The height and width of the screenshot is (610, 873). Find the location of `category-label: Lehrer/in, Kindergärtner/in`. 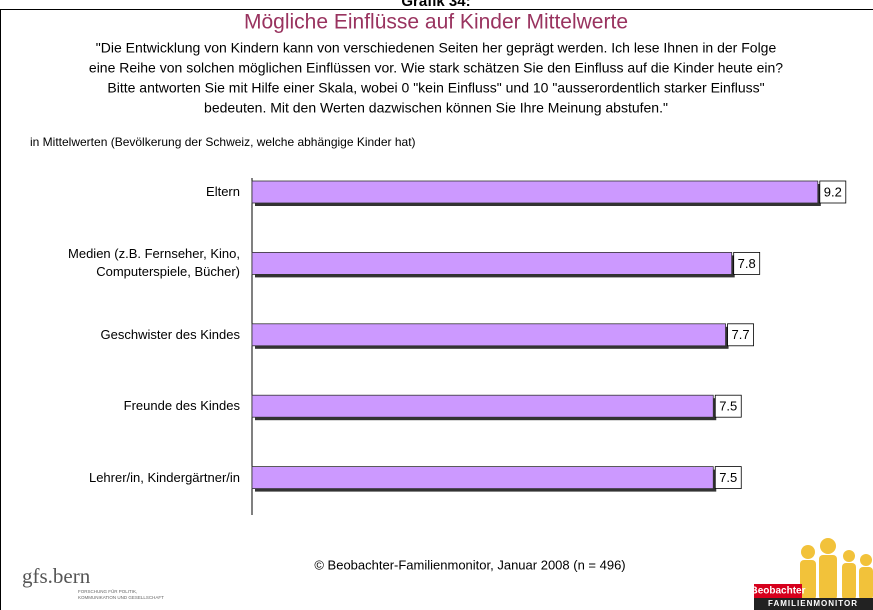

category-label: Lehrer/in, Kindergärtner/in is located at coordinates (164, 477).